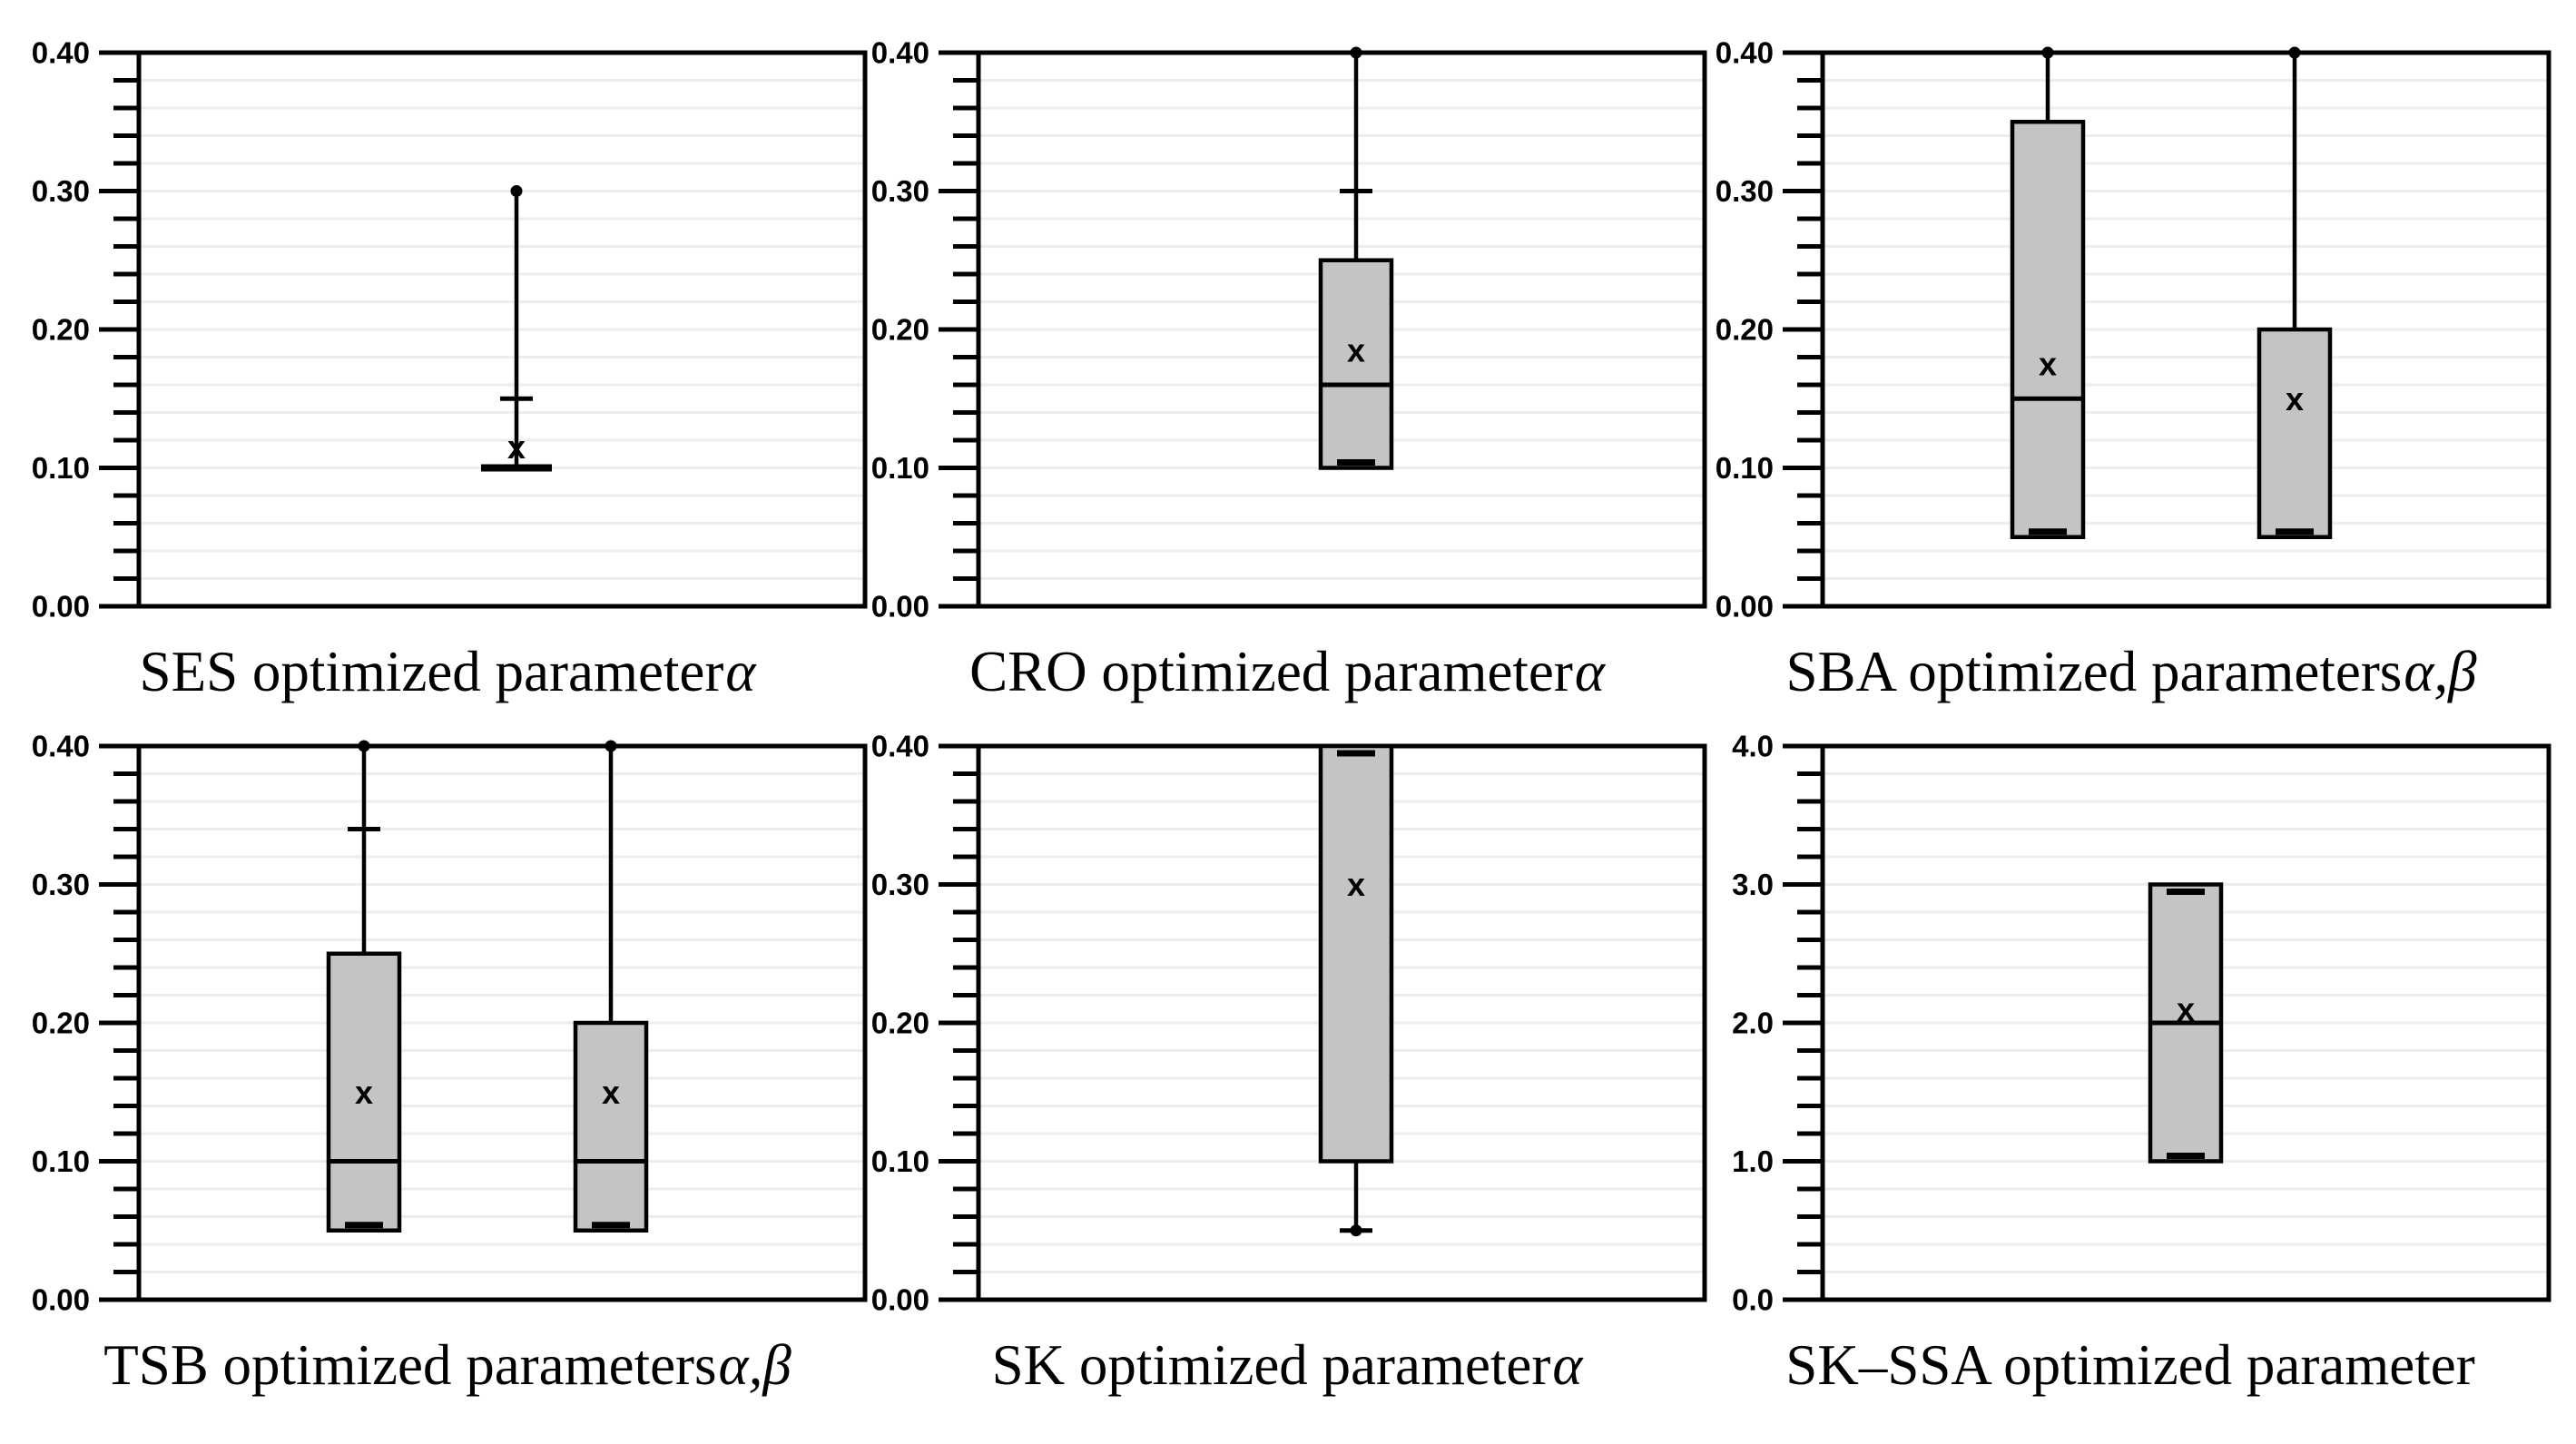 The height and width of the screenshot is (1444, 2576). What do you see at coordinates (1753, 1300) in the screenshot?
I see `svg-text: 0.0` at bounding box center [1753, 1300].